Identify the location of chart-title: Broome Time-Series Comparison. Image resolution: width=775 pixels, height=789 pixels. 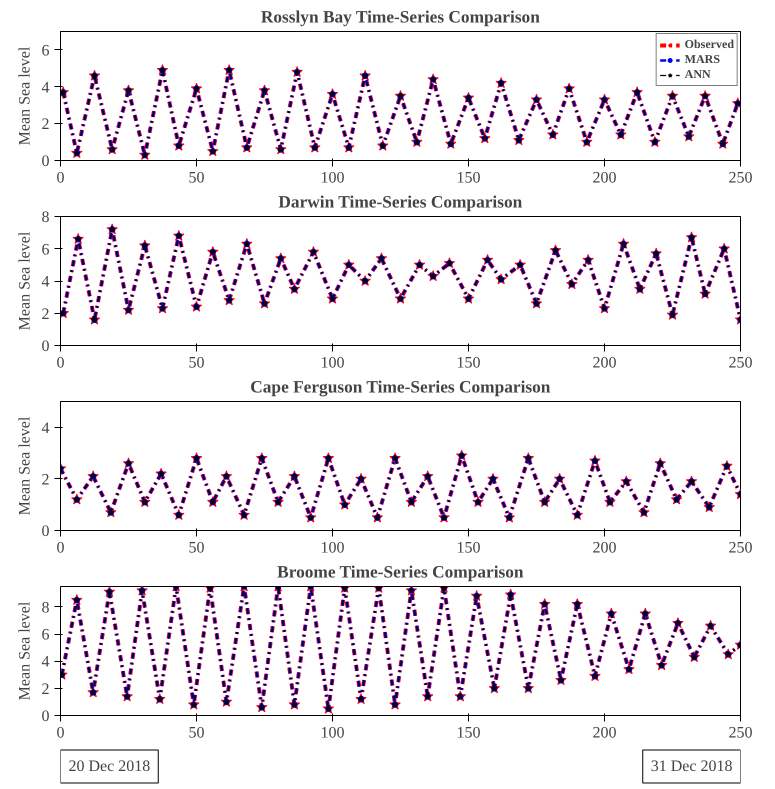
(400, 572).